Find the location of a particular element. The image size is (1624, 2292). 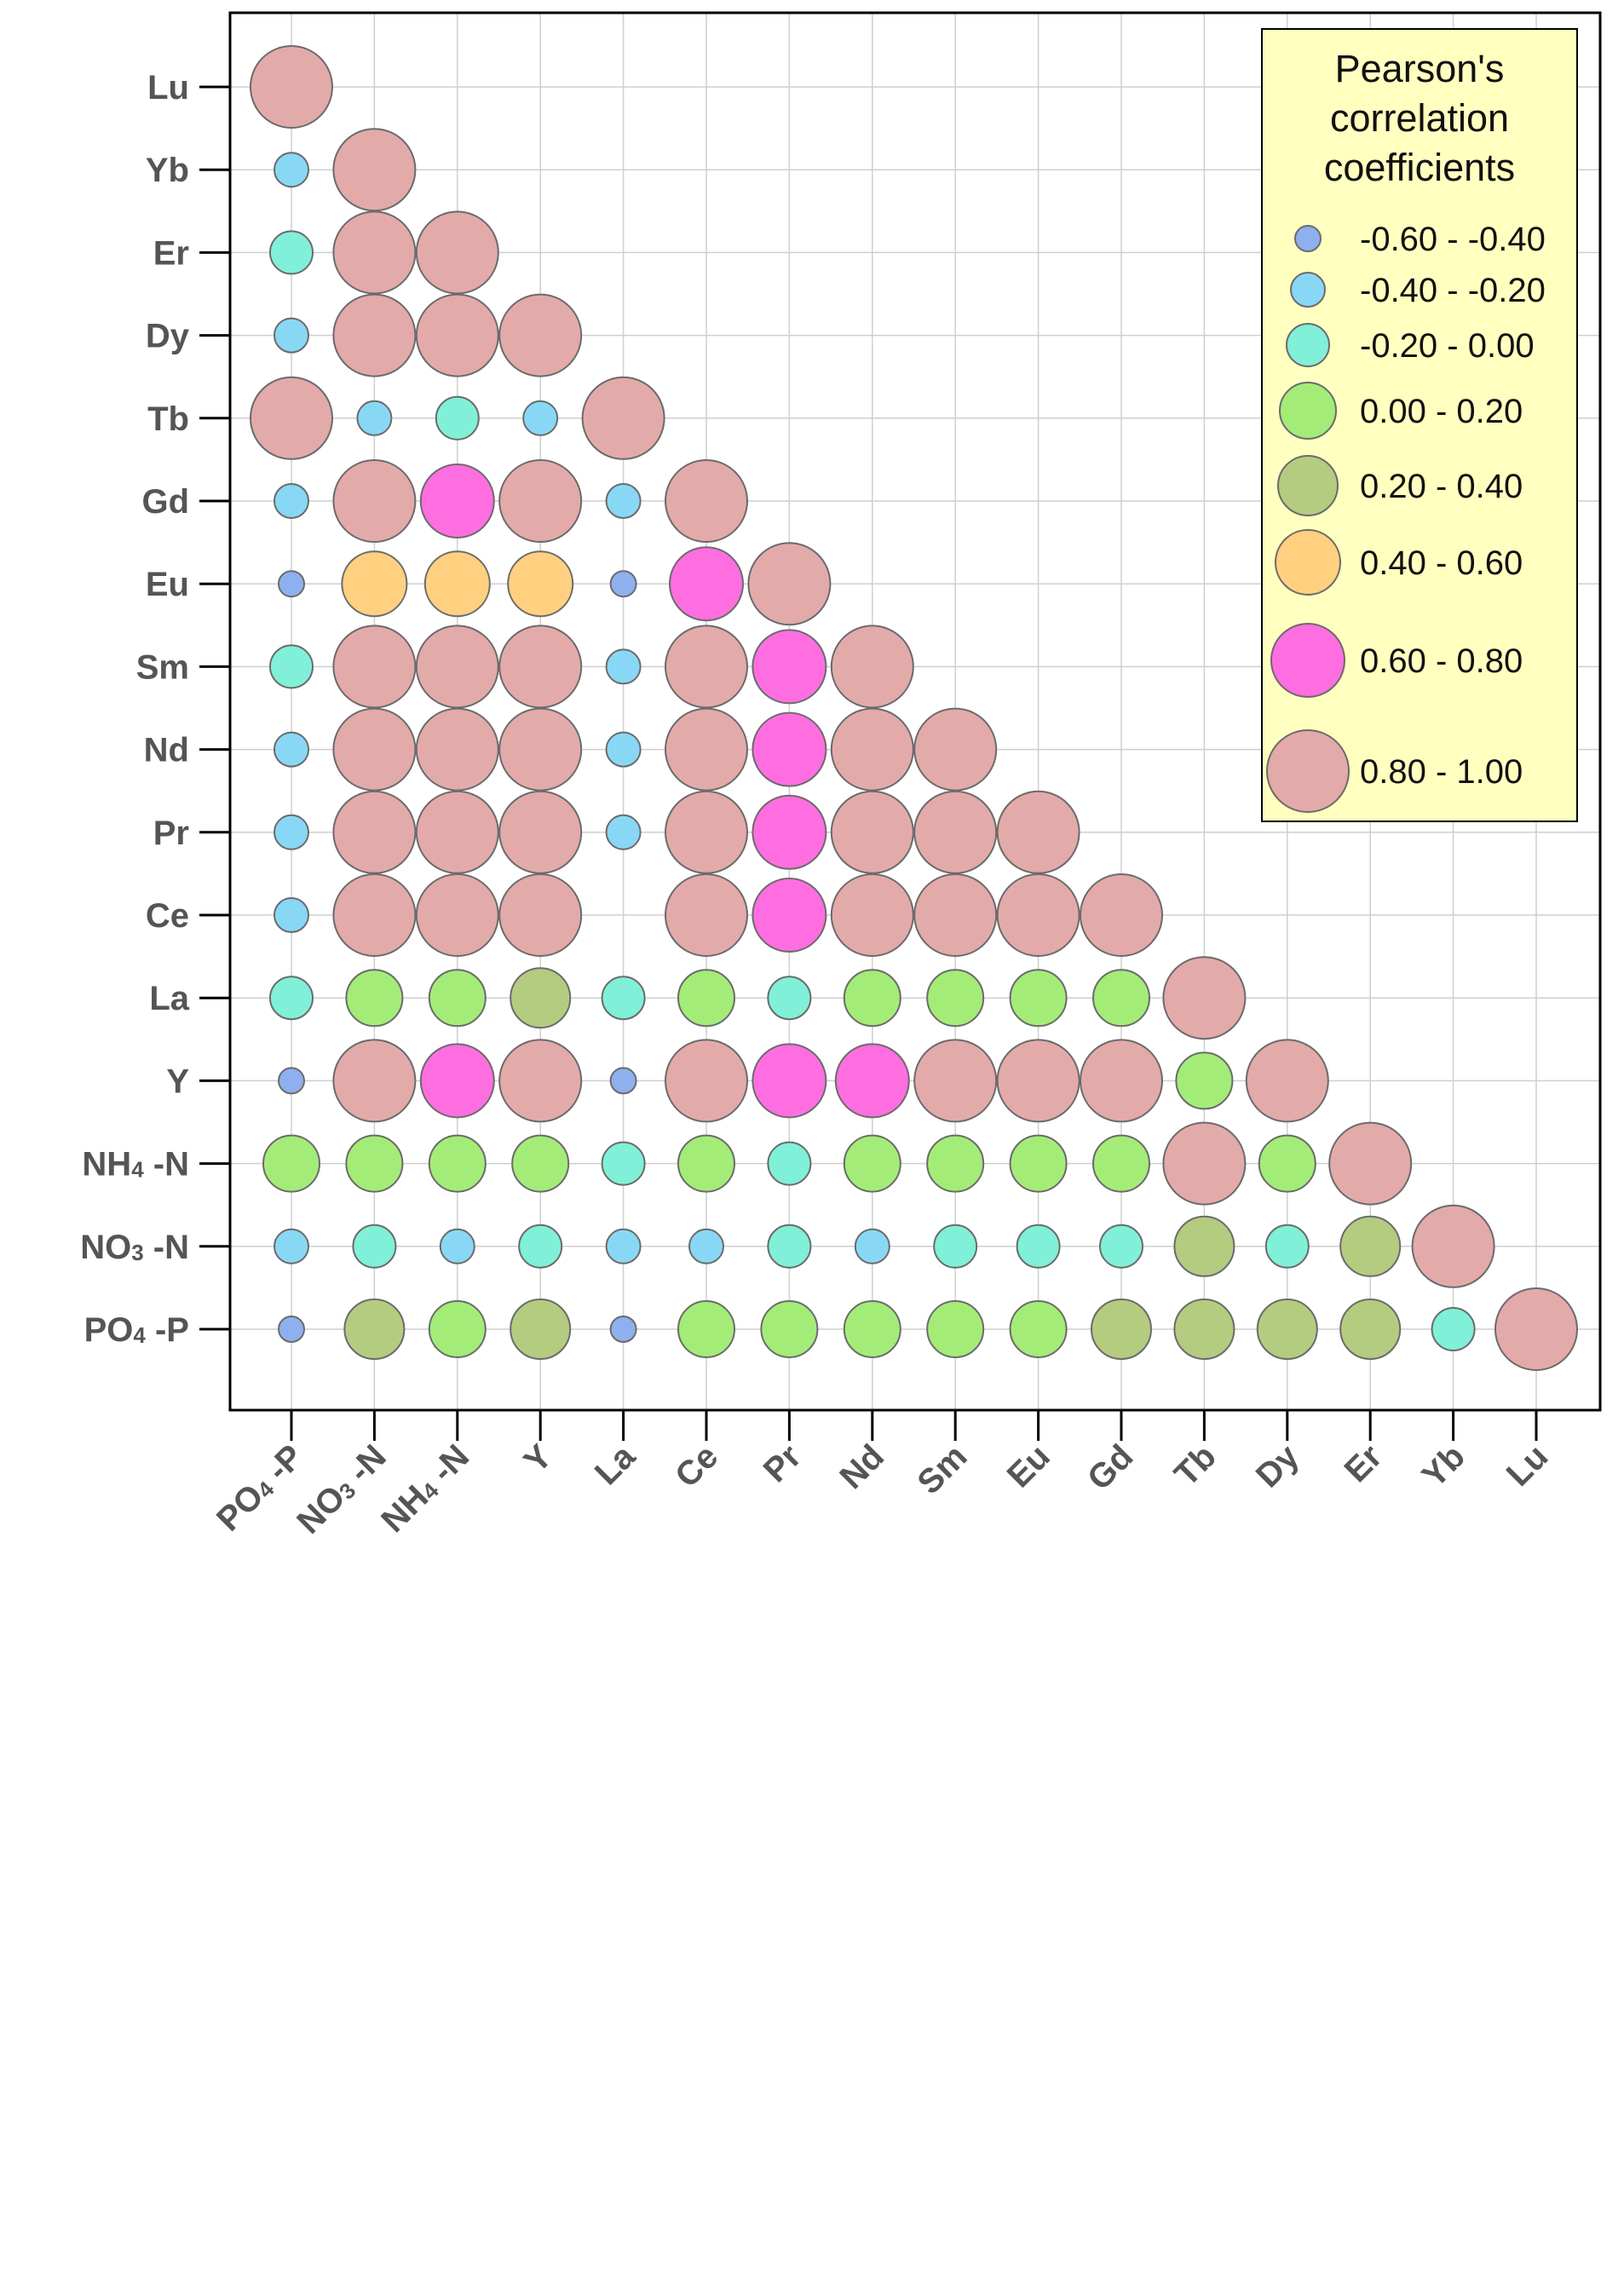

bubble-po4-p-po4-p is located at coordinates (291, 1329).